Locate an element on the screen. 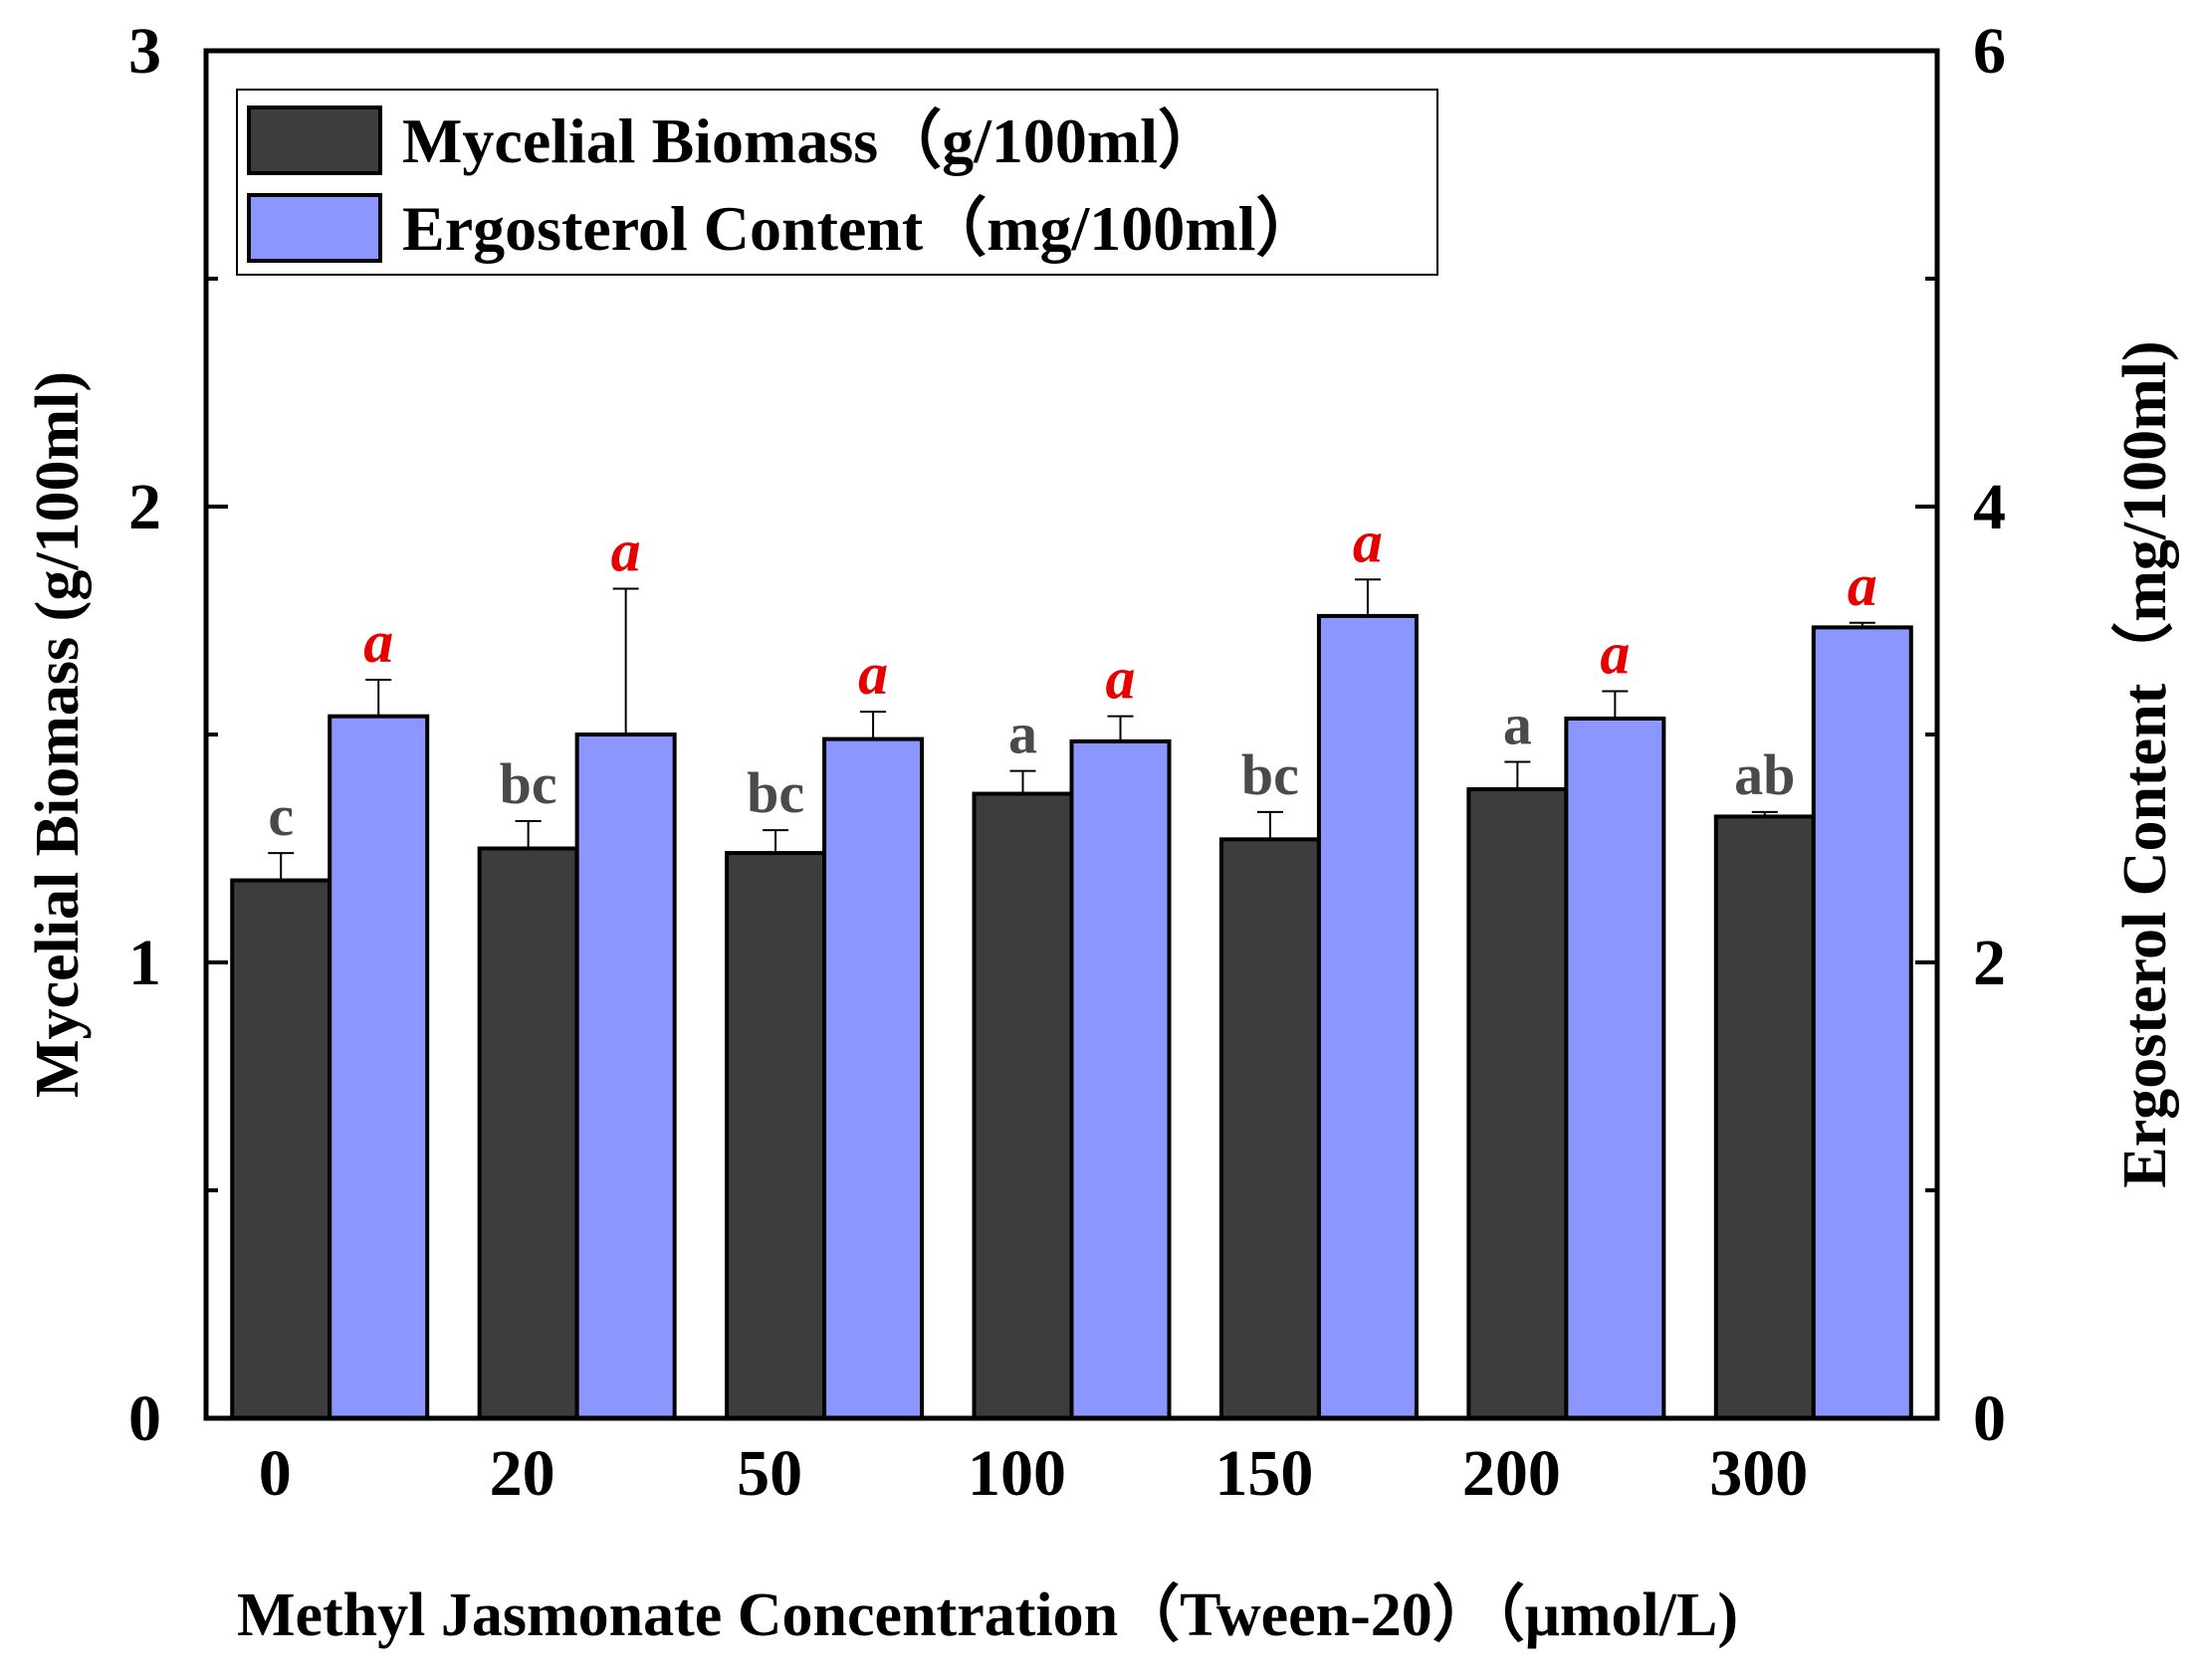  x-tick-label: 200 is located at coordinates (1512, 1473).